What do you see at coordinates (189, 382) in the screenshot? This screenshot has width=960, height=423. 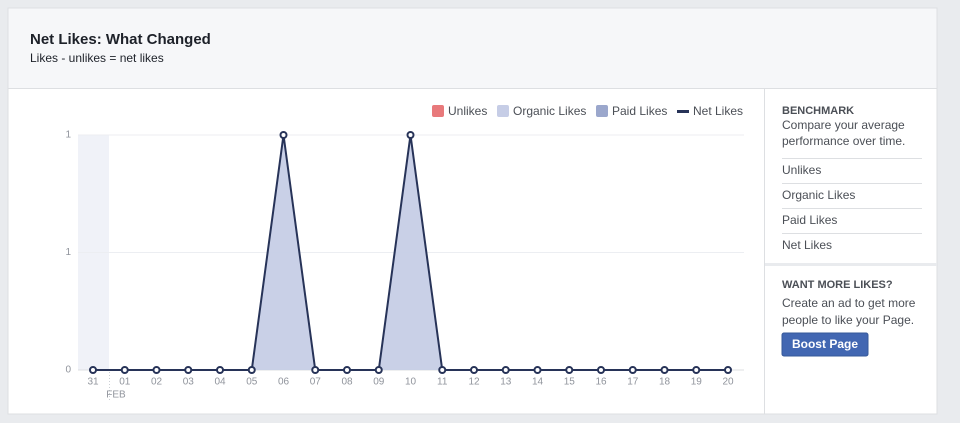 I see `x-tick-label: 03` at bounding box center [189, 382].